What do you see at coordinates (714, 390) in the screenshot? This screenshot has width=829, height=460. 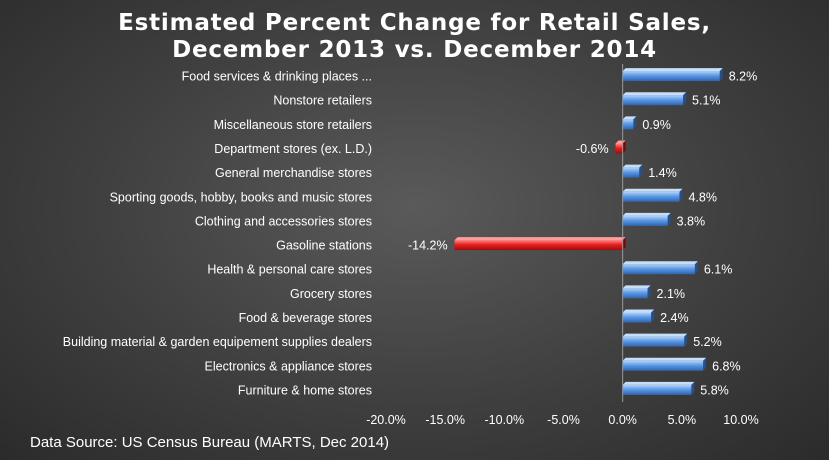 I see `data-label-13: 5.8%` at bounding box center [714, 390].